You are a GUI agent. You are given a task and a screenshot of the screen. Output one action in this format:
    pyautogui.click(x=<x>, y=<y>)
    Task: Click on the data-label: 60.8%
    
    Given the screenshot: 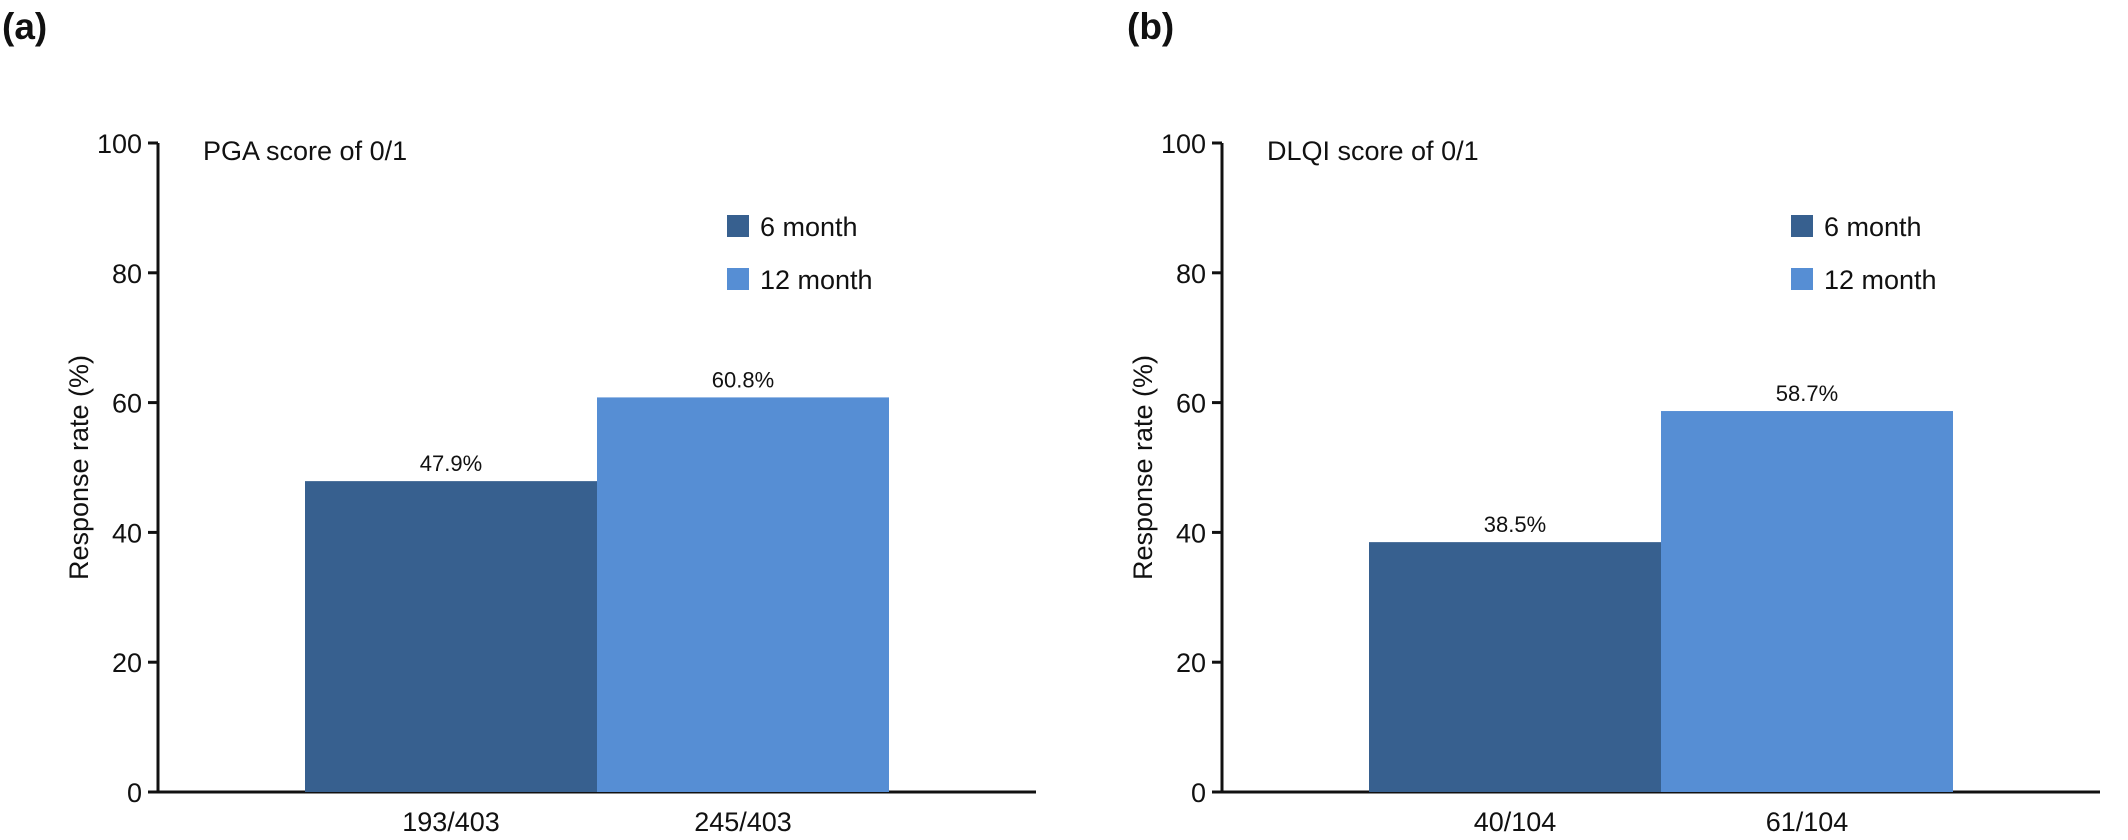 What is the action you would take?
    pyautogui.click(x=743, y=379)
    